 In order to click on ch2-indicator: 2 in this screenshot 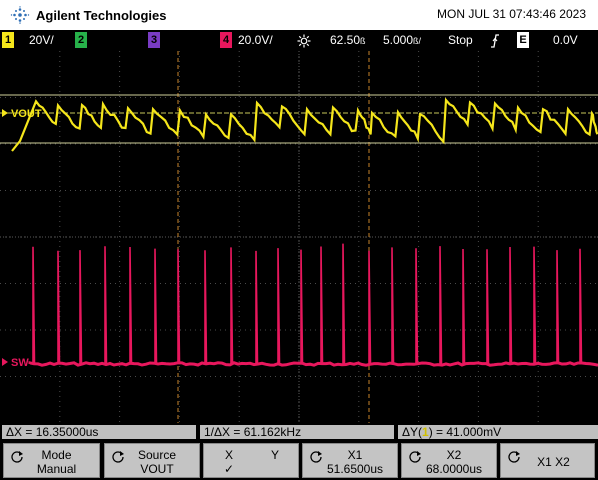, I will do `click(81, 40)`.